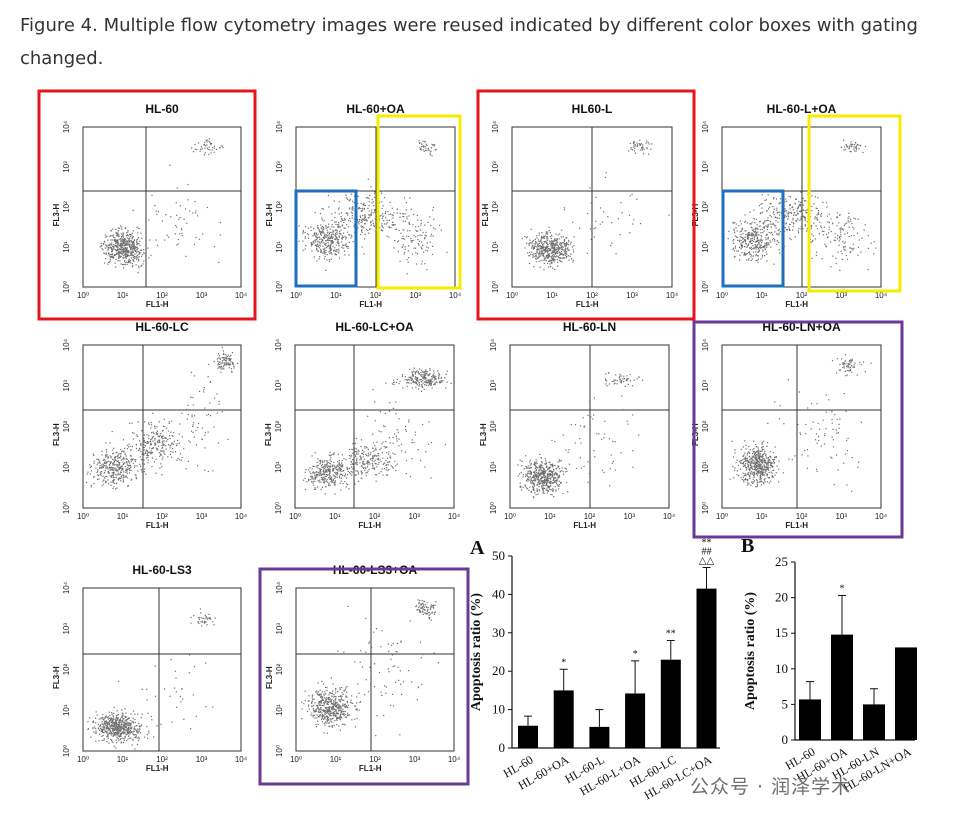 This screenshot has height=828, width=957. Describe the element at coordinates (592, 109) in the screenshot. I see `panel-title: HL60-L` at that location.